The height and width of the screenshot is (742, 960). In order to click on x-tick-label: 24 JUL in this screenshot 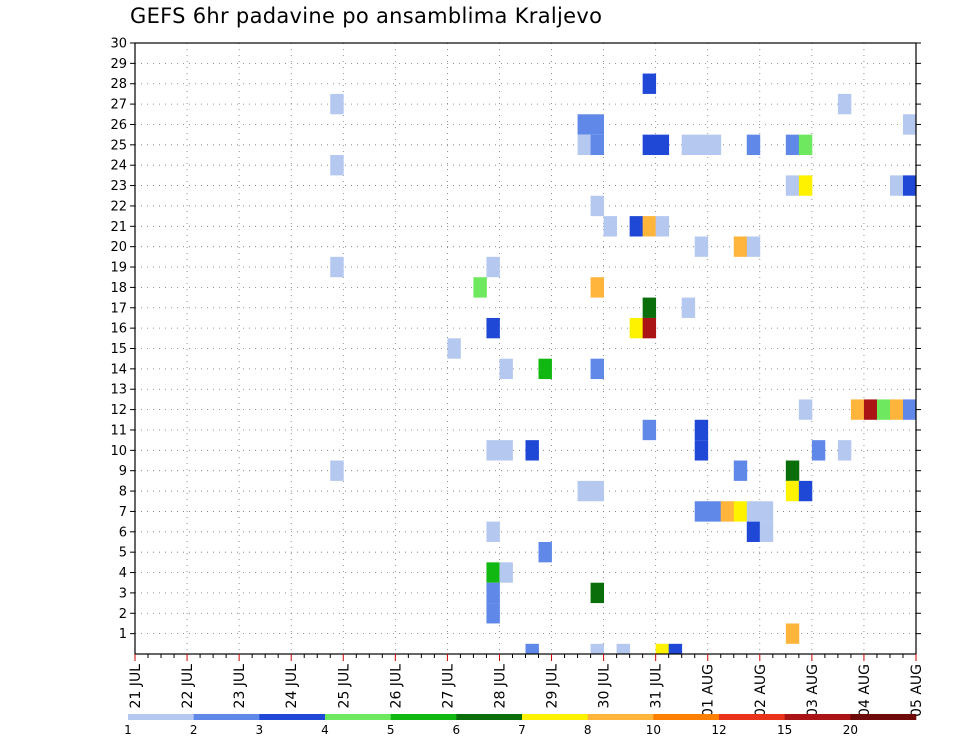, I will do `click(292, 686)`.